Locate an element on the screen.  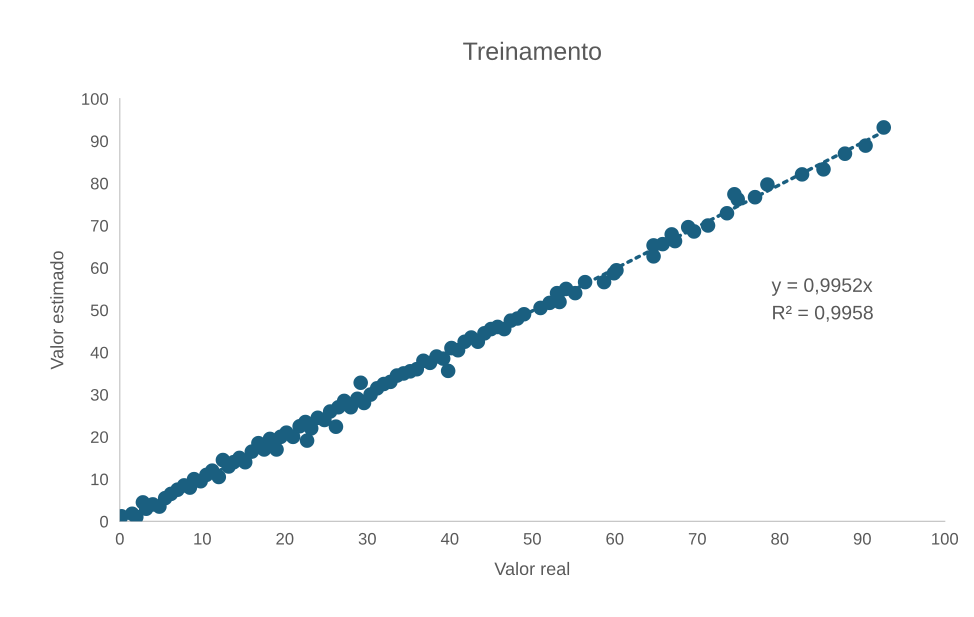
y-tick-label: 80 is located at coordinates (99, 184).